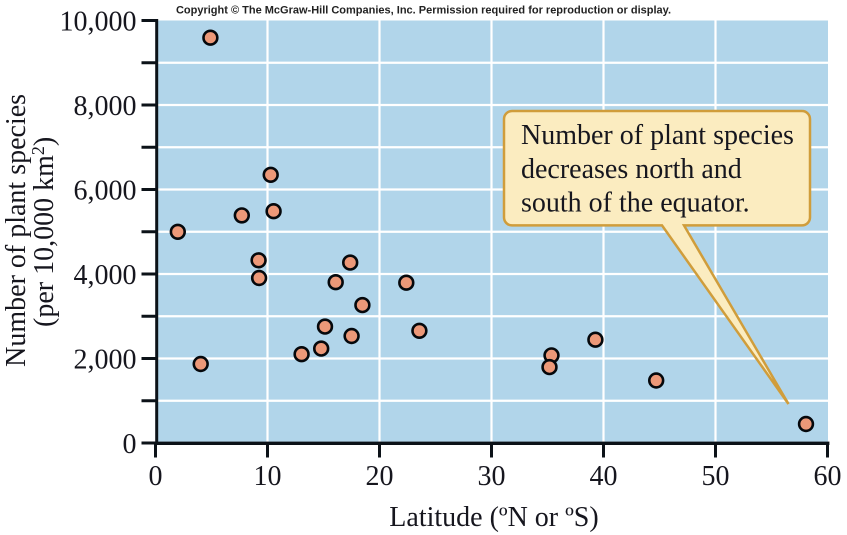 Image resolution: width=847 pixels, height=535 pixels. Describe the element at coordinates (604, 476) in the screenshot. I see `svg-text: 40` at that location.